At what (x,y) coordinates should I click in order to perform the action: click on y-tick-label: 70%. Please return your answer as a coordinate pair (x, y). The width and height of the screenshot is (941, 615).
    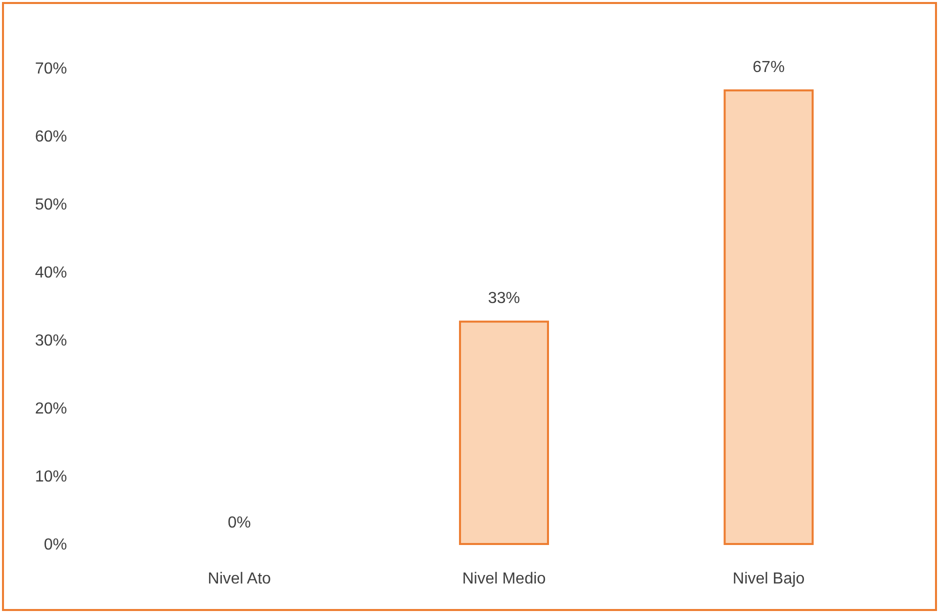
    Looking at the image, I should click on (50, 69).